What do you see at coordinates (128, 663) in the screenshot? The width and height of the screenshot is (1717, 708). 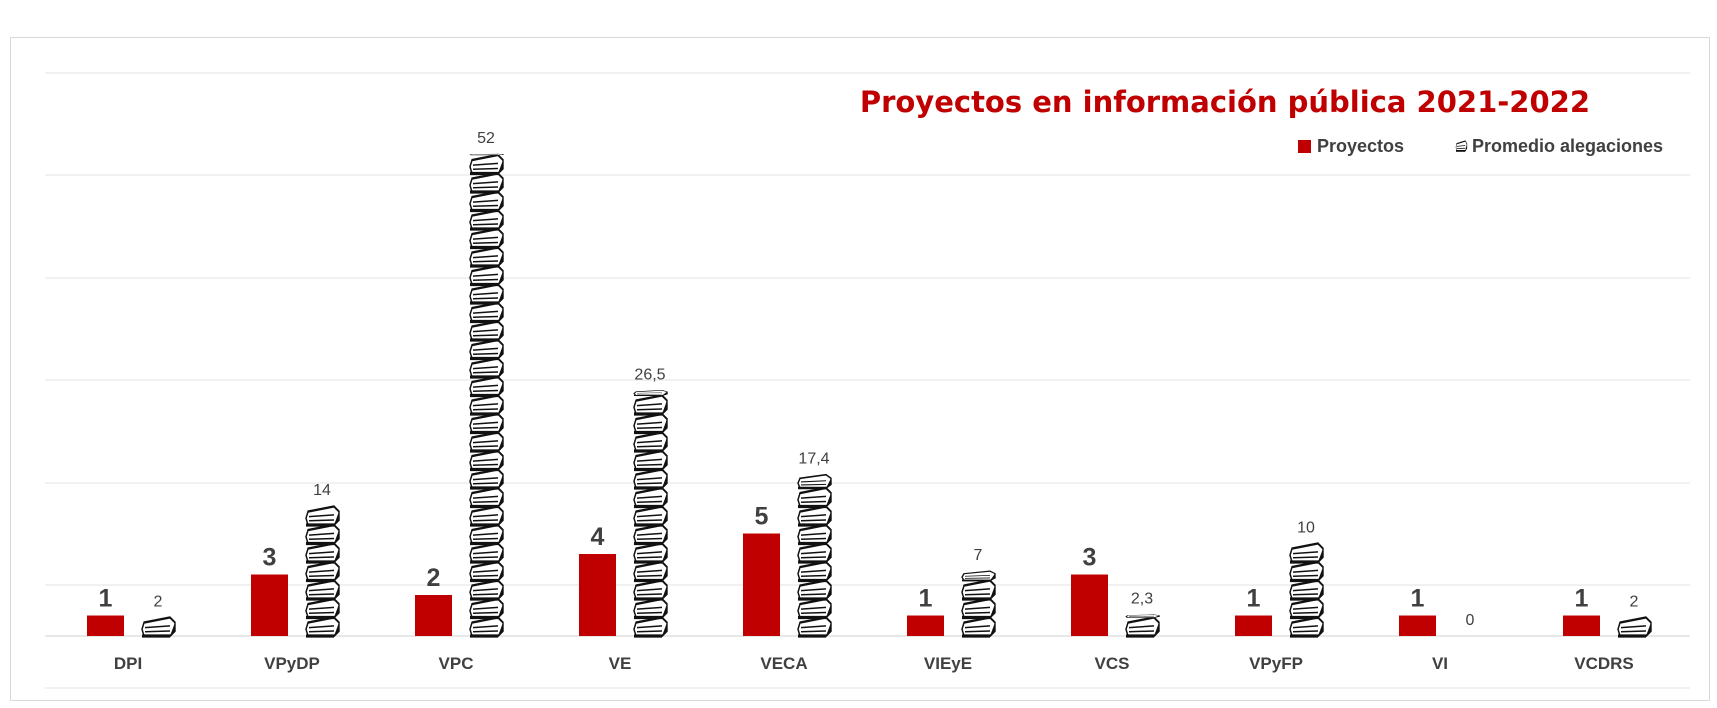 I see `category-label: DPI` at bounding box center [128, 663].